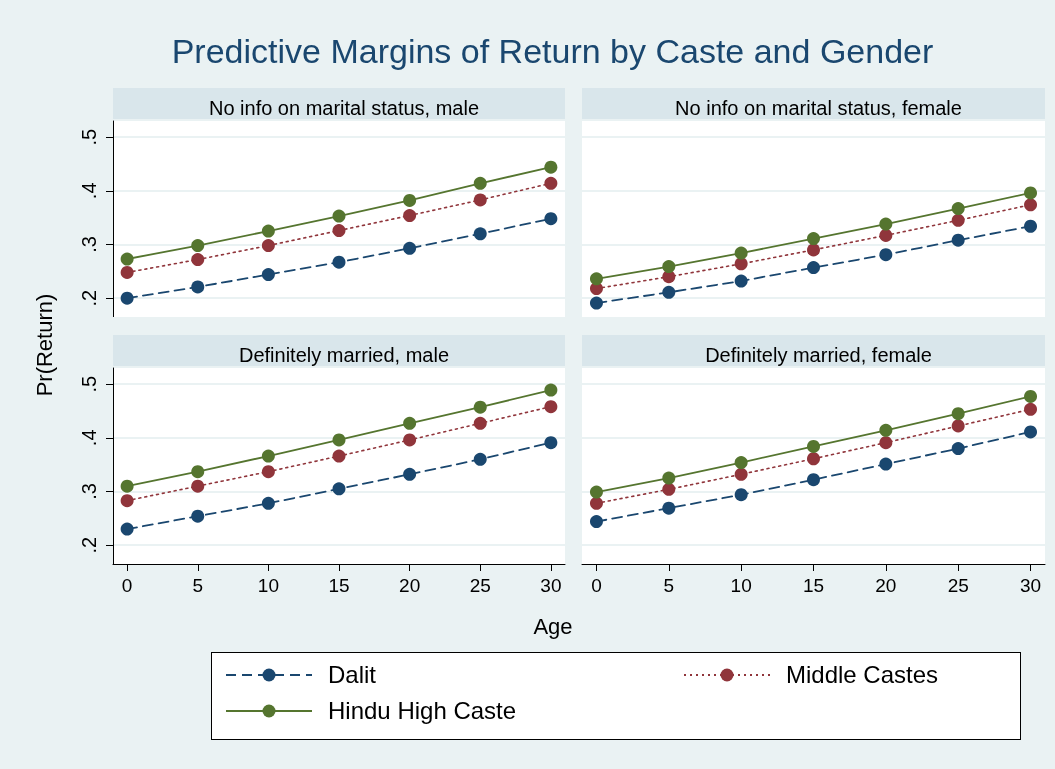 The width and height of the screenshot is (1055, 769). I want to click on chart-title: No info on marital status, female, so click(818, 108).